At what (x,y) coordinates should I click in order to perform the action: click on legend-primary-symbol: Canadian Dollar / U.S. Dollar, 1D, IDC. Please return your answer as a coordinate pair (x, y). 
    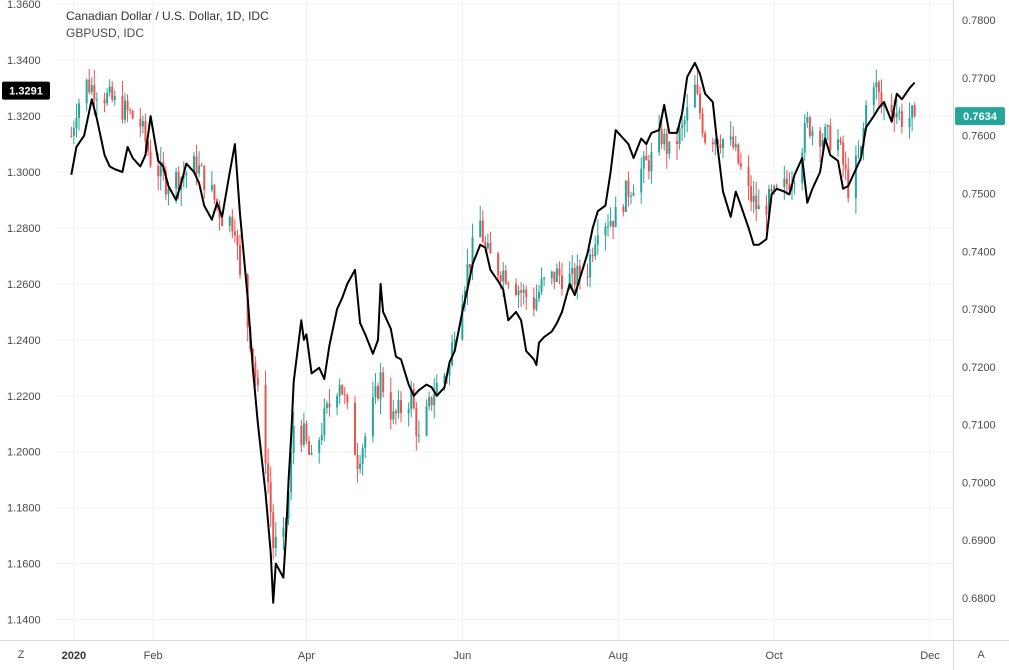
    Looking at the image, I should click on (167, 16).